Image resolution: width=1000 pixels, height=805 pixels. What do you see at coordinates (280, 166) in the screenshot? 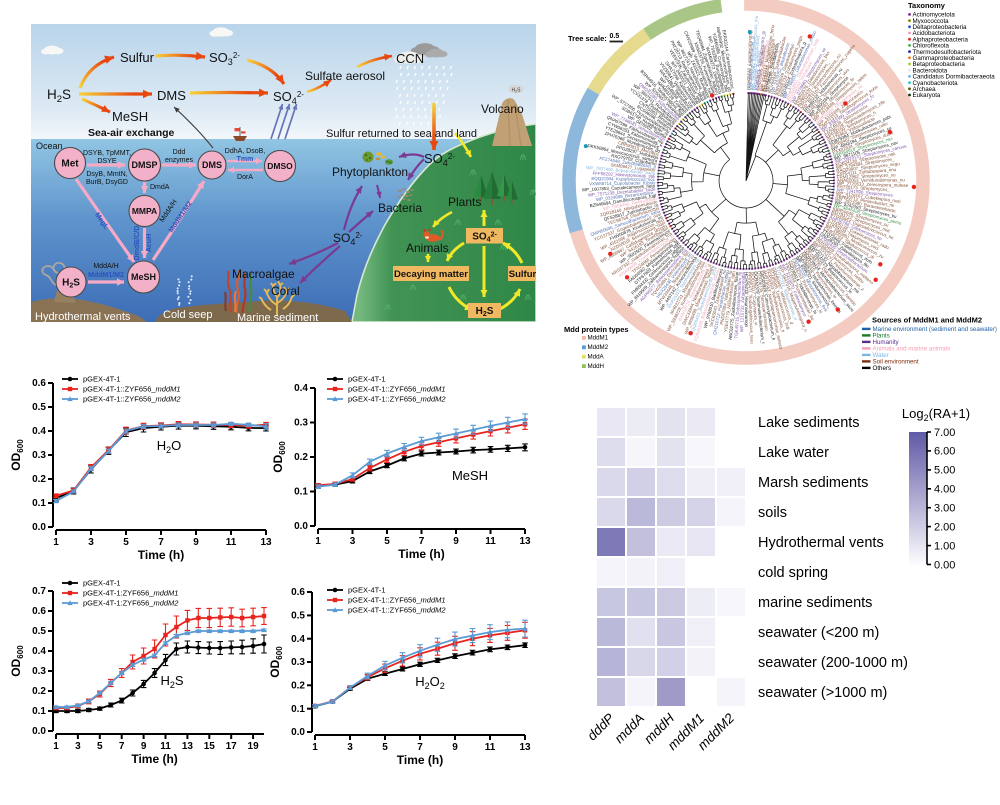
I see `svg-text: DMSO` at bounding box center [280, 166].